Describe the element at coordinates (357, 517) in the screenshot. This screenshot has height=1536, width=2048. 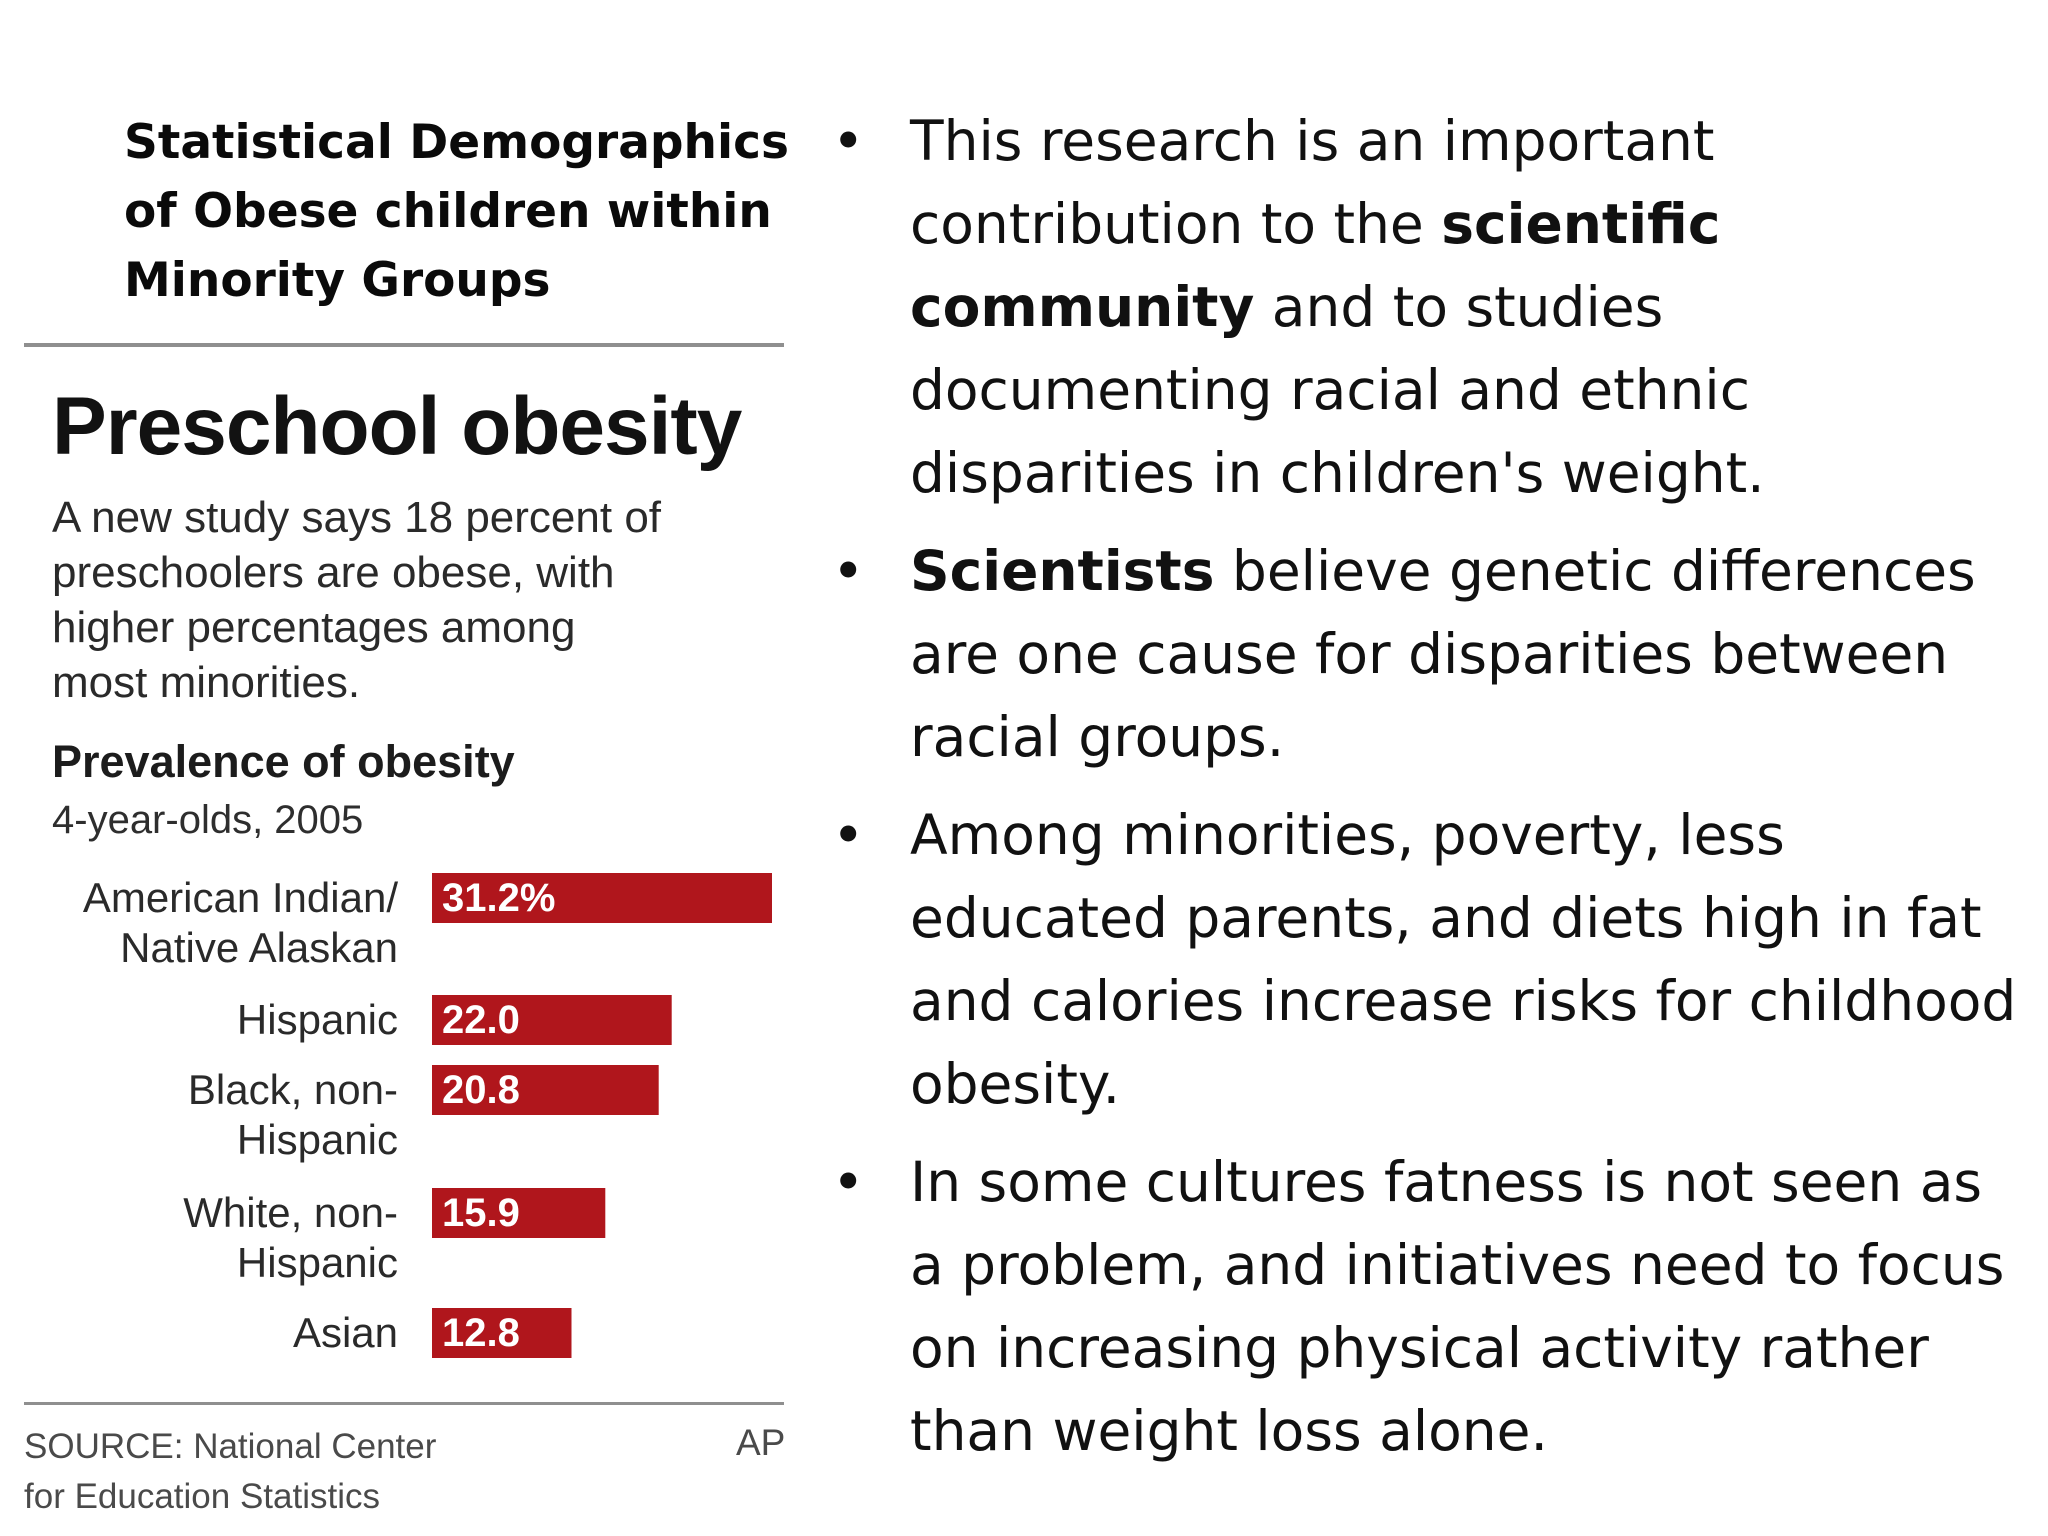
I see `chart-subtitle-line: A new study says 18 percent of` at that location.